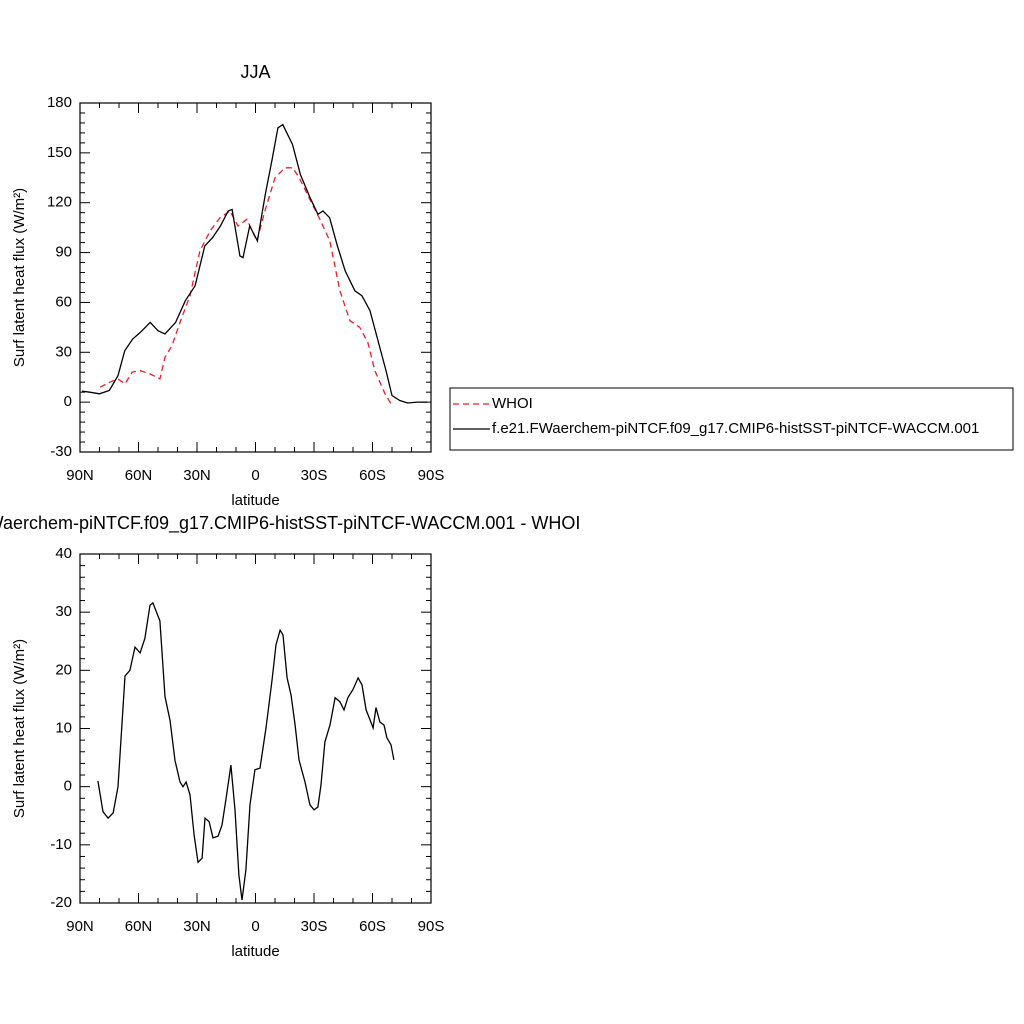  Describe the element at coordinates (61, 451) in the screenshot. I see `y-tick-label: -30` at that location.